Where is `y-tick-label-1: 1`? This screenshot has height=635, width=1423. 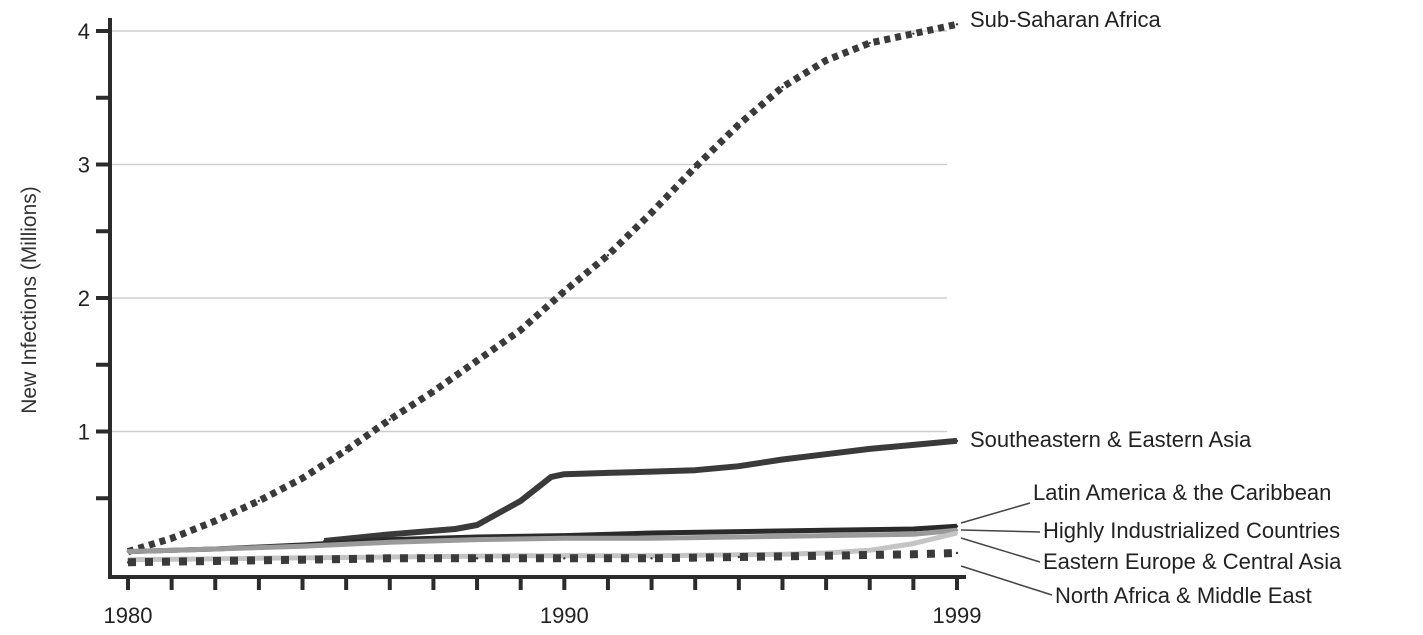
y-tick-label-1: 1 is located at coordinates (84, 432).